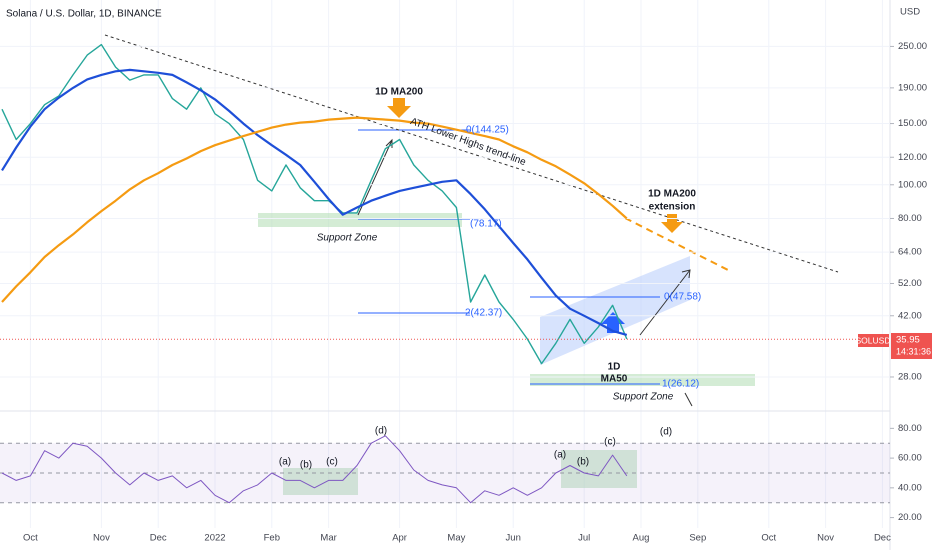 This screenshot has width=932, height=550. What do you see at coordinates (614, 379) in the screenshot?
I see `annotation: MA50` at bounding box center [614, 379].